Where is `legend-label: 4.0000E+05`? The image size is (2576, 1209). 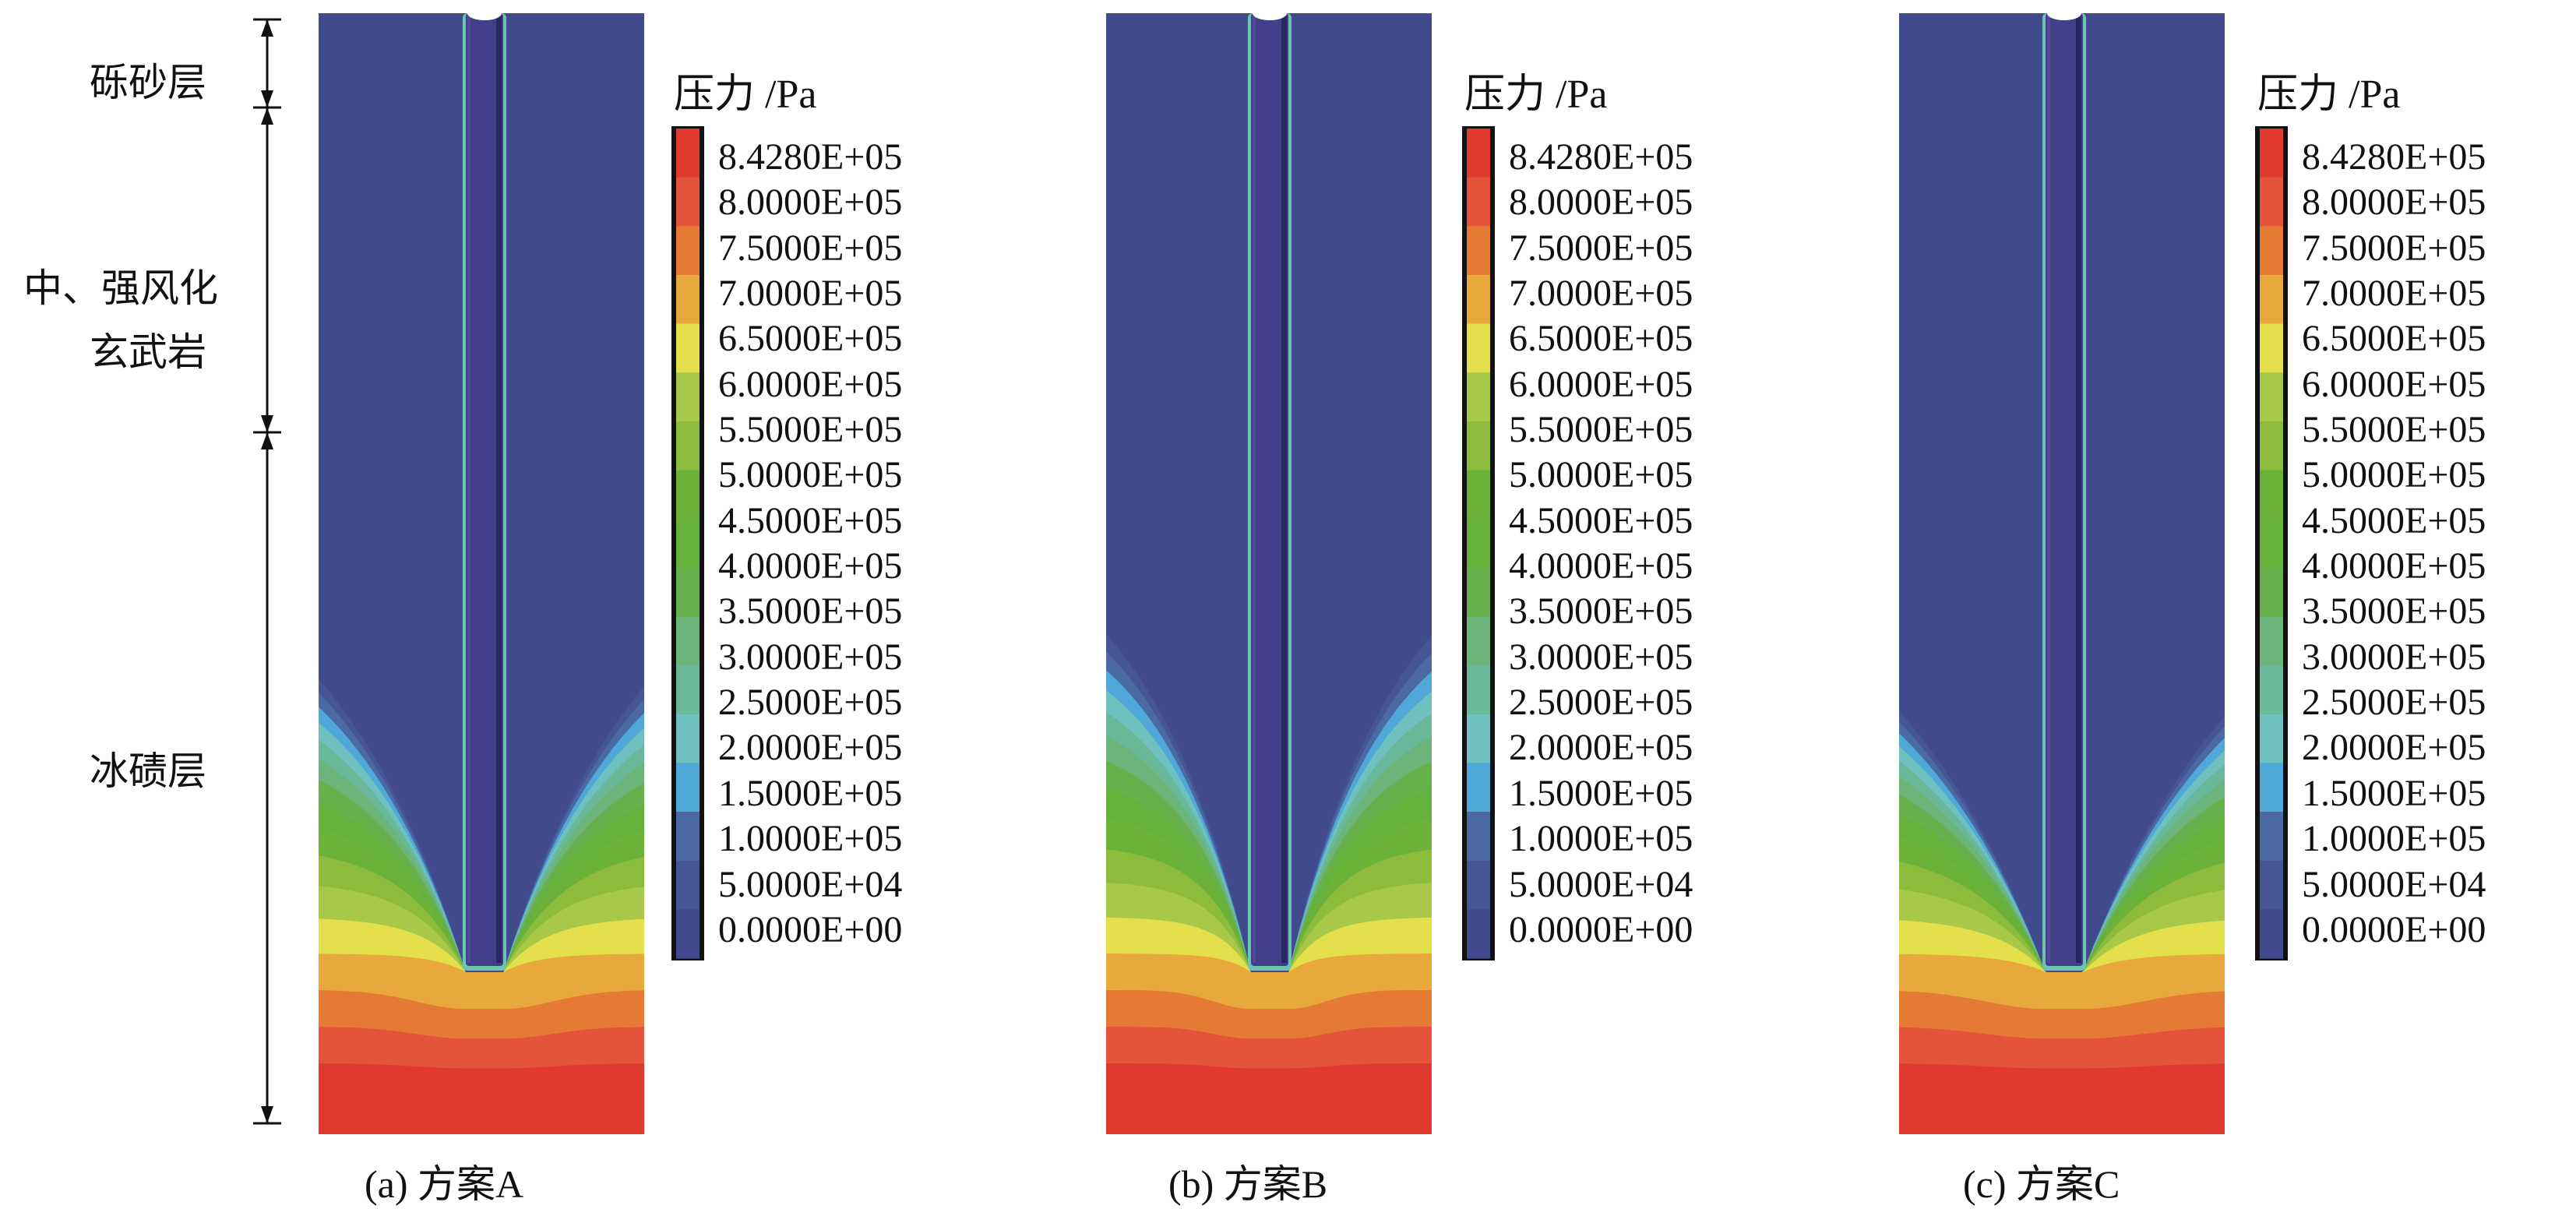 legend-label: 4.0000E+05 is located at coordinates (1601, 566).